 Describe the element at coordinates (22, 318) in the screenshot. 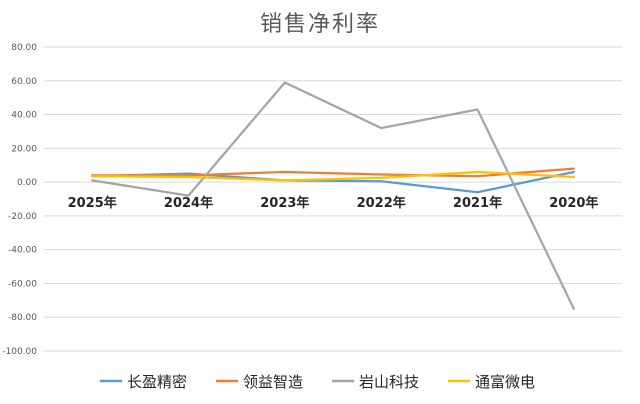

I see `y-tick-label: -80.00` at that location.